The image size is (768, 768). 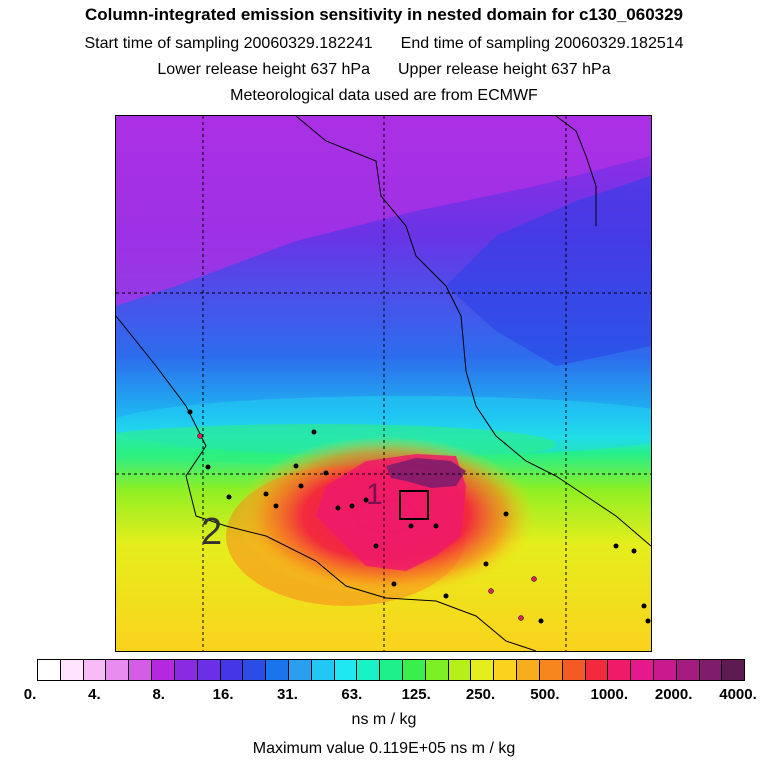 I want to click on colorbar-tick-label: 31., so click(x=287, y=694).